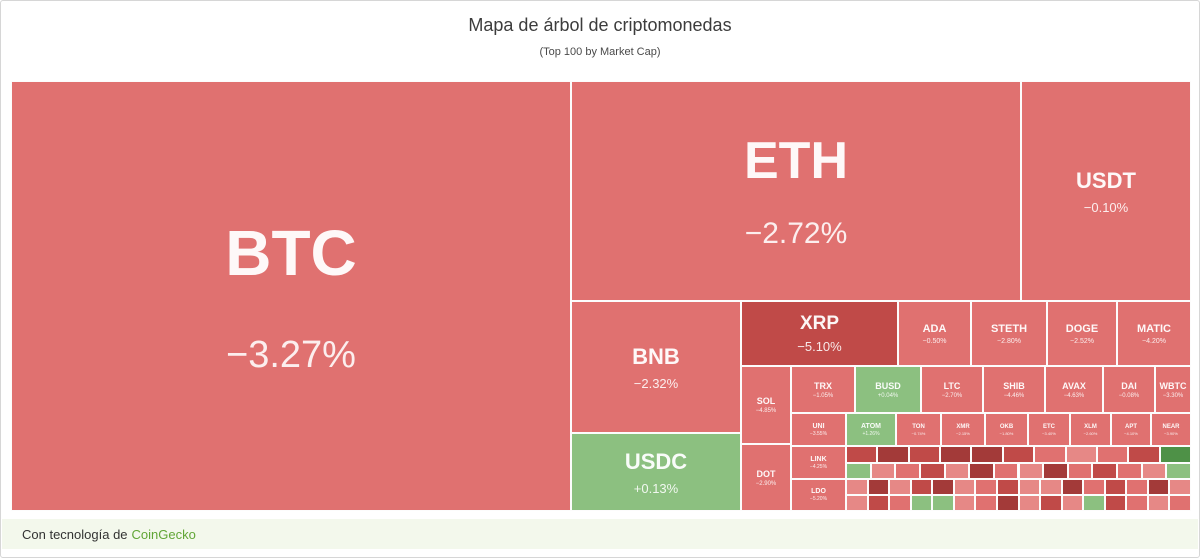 This screenshot has height=558, width=1200. Describe the element at coordinates (1006, 429) in the screenshot. I see `treemap-cell-okb: OKB −1.80%` at that location.